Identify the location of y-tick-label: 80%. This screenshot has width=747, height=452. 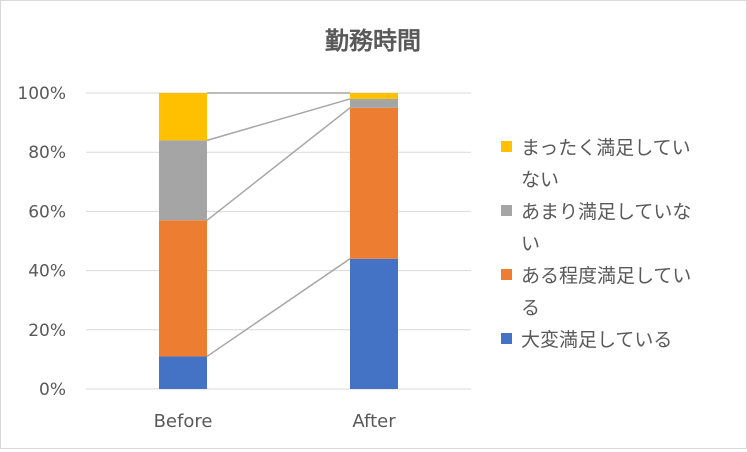
(47, 153).